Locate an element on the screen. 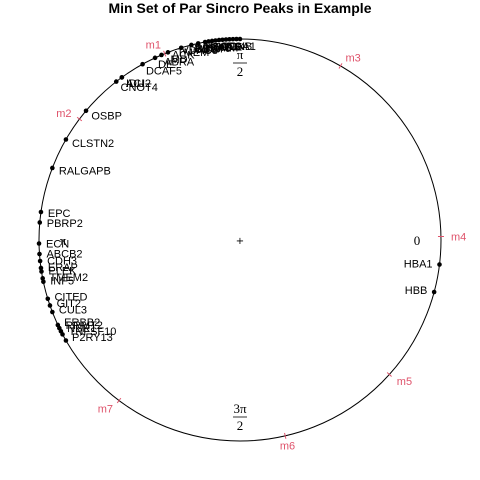 The width and height of the screenshot is (480, 480). angle-label-denominator: 2 is located at coordinates (240, 71).